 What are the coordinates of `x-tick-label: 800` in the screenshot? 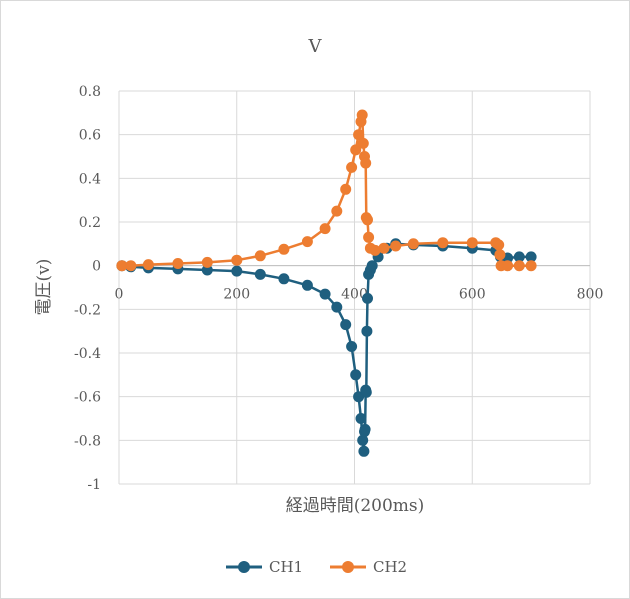 It's located at (590, 295).